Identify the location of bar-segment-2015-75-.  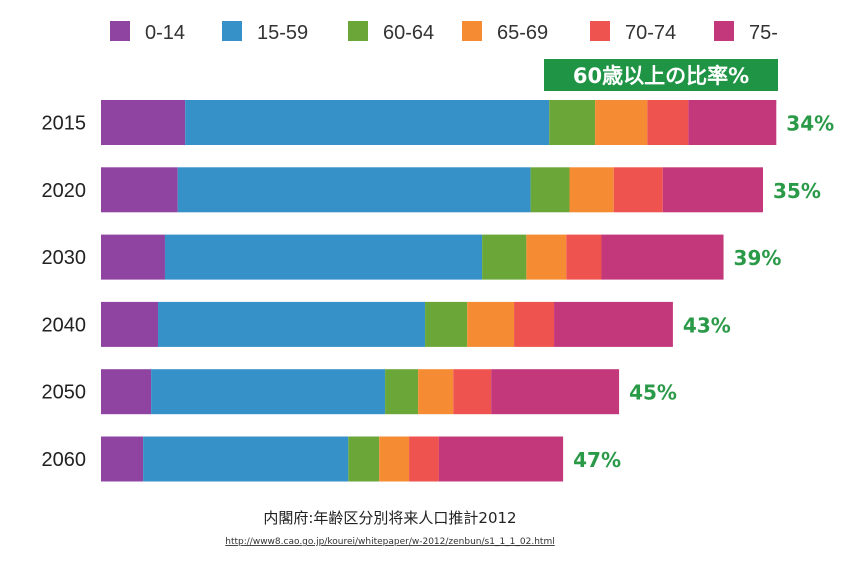
(732, 122).